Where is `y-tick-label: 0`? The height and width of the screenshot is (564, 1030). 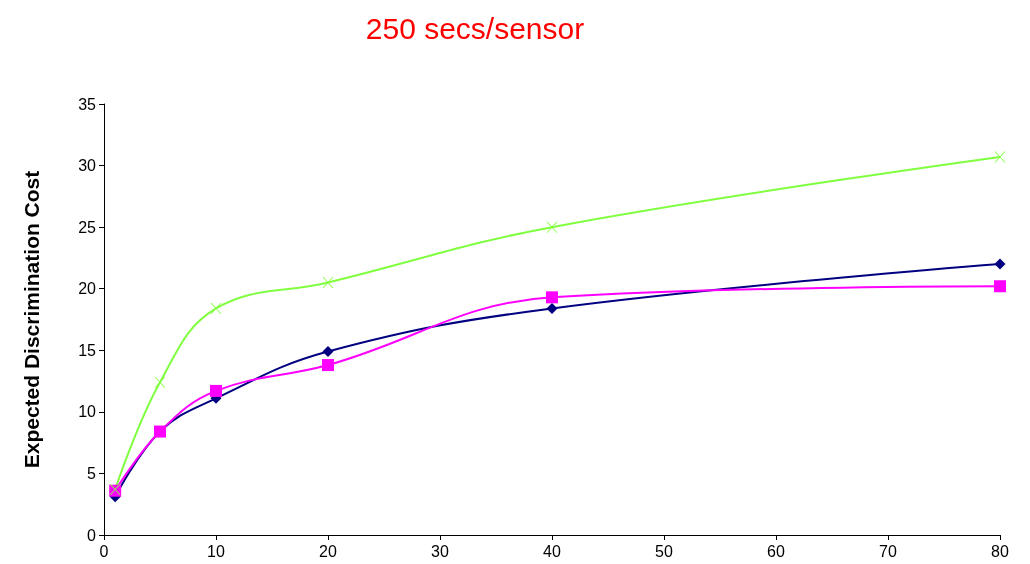
y-tick-label: 0 is located at coordinates (92, 535).